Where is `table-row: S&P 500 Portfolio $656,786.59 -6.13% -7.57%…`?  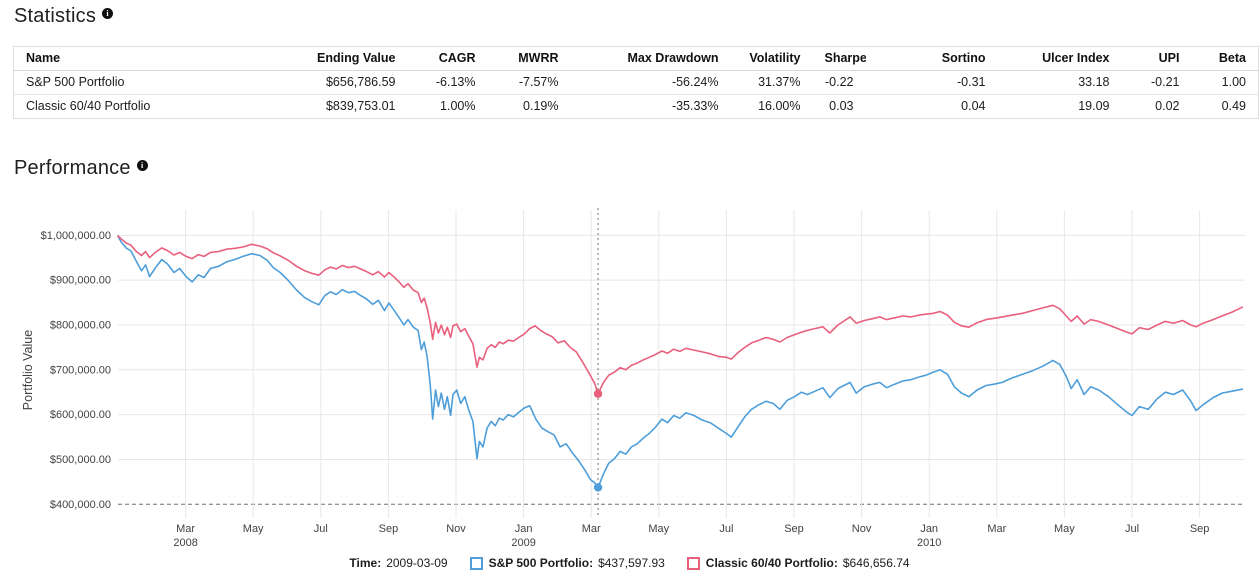 table-row: S&P 500 Portfolio $656,786.59 -6.13% -7.57%… is located at coordinates (636, 82).